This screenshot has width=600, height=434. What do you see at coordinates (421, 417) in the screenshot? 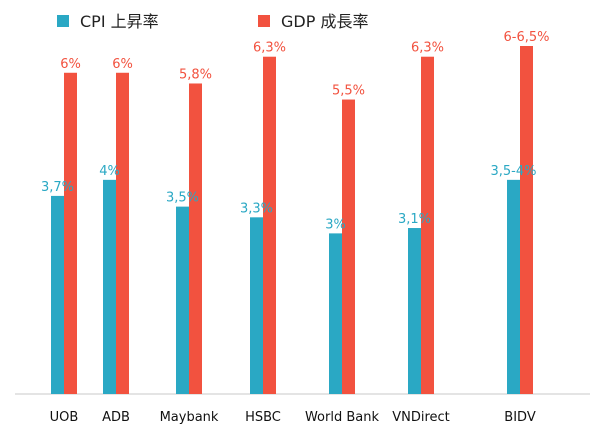
I see `x-tick-label-vndirect: VNDirect` at bounding box center [421, 417].